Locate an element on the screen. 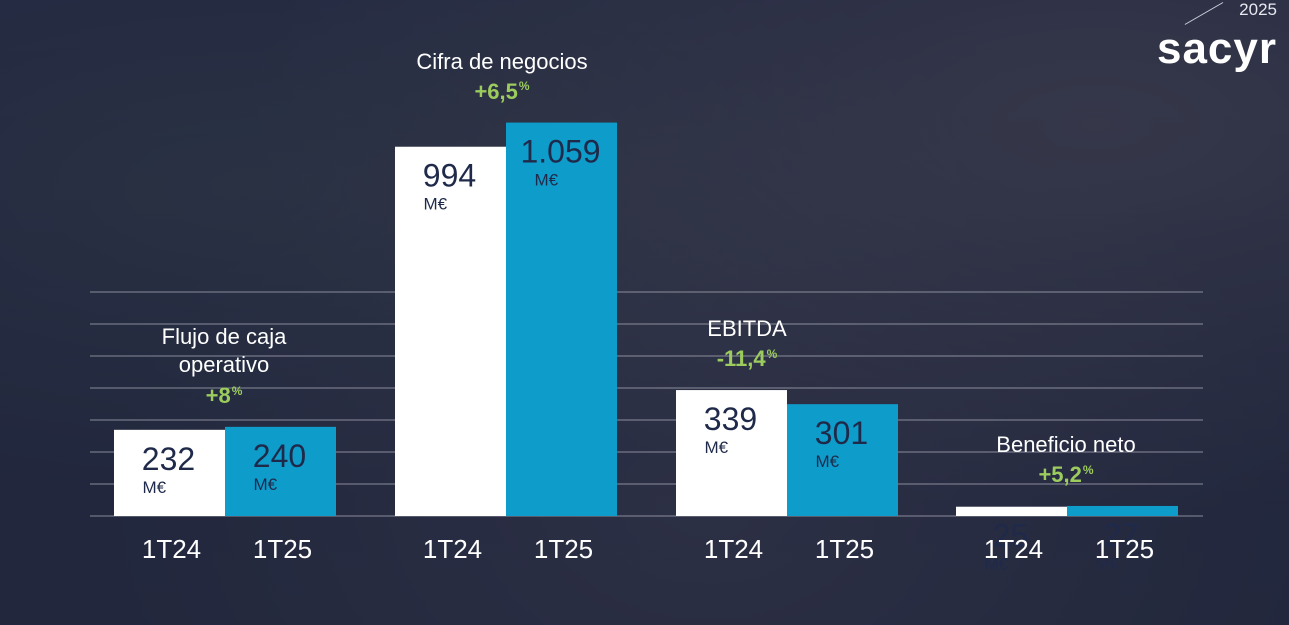 This screenshot has width=1289, height=625. logo-year: 2025 is located at coordinates (1258, 9).